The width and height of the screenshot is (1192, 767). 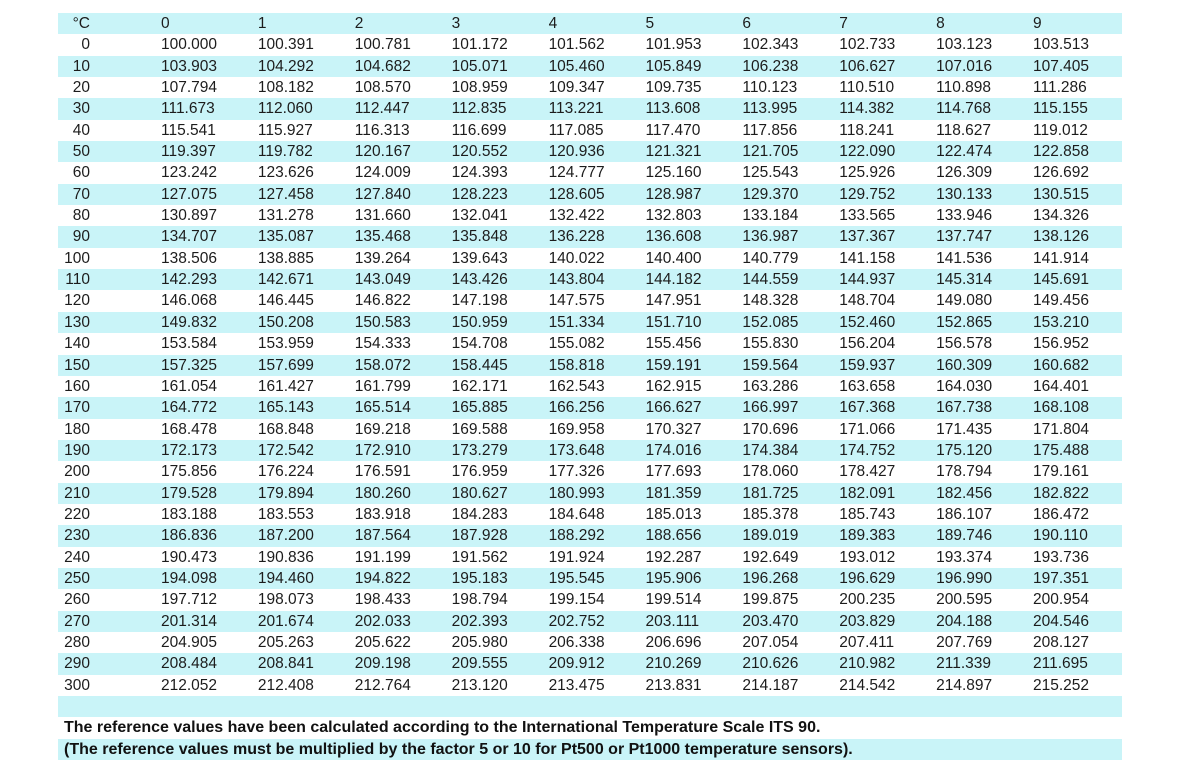 What do you see at coordinates (673, 365) in the screenshot?
I see `table-cell: 159.191` at bounding box center [673, 365].